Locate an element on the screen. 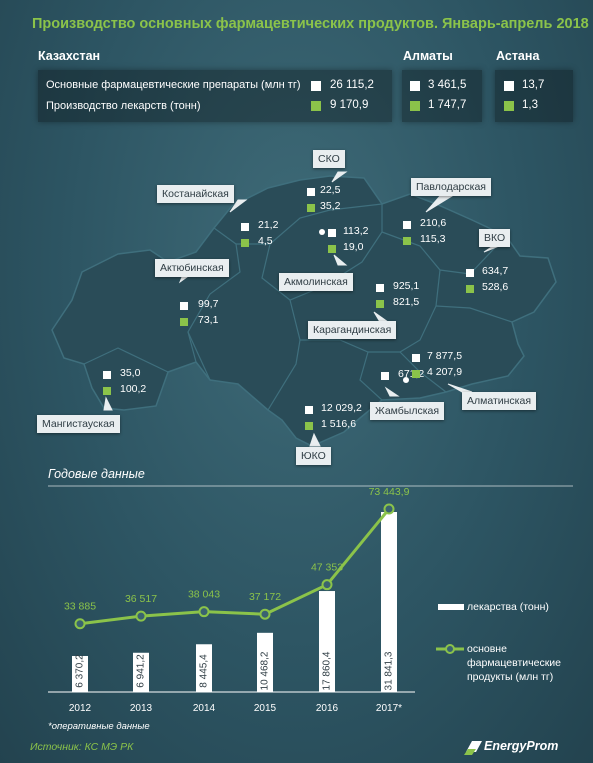  vko-green-value: 528,6 is located at coordinates (495, 287).